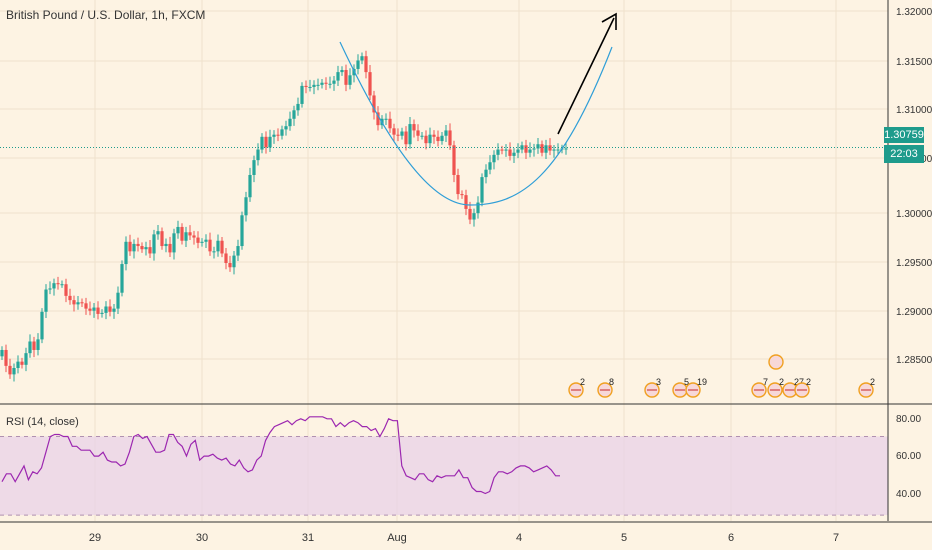  Describe the element at coordinates (611, 382) in the screenshot. I see `event-count-label: 8` at that location.